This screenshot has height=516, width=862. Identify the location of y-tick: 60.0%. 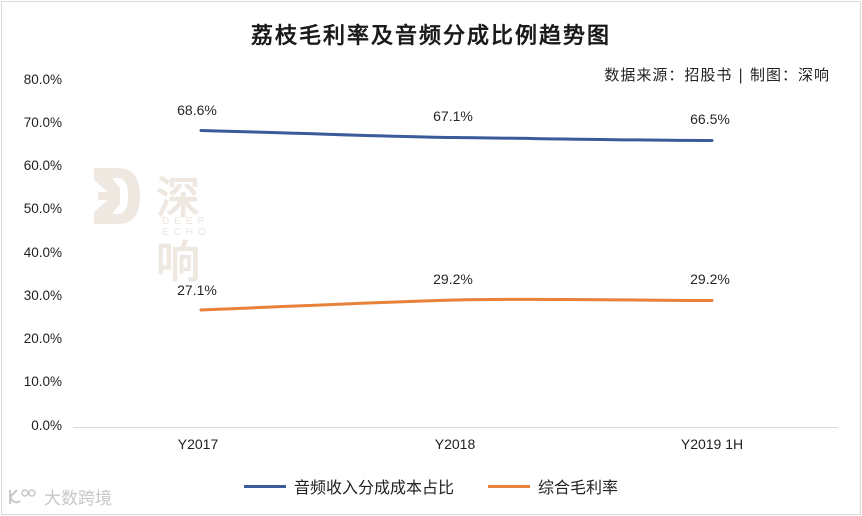
(42, 165).